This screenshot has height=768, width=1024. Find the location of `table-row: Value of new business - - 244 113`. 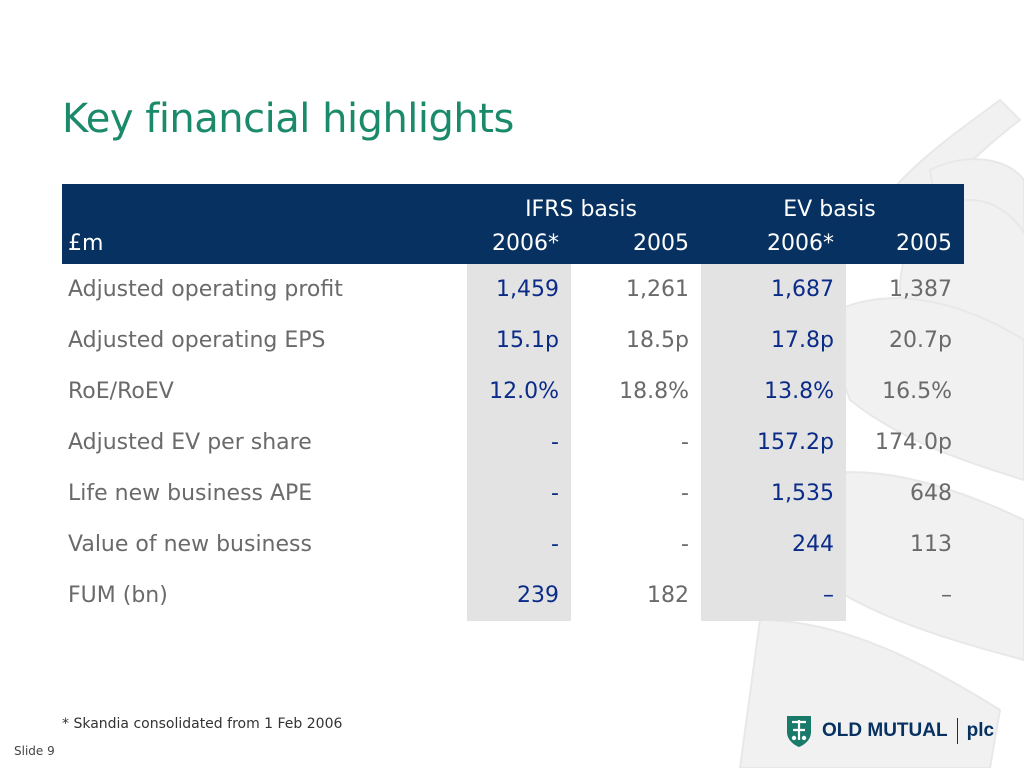

table-row: Value of new business - - 244 113 is located at coordinates (513, 544).